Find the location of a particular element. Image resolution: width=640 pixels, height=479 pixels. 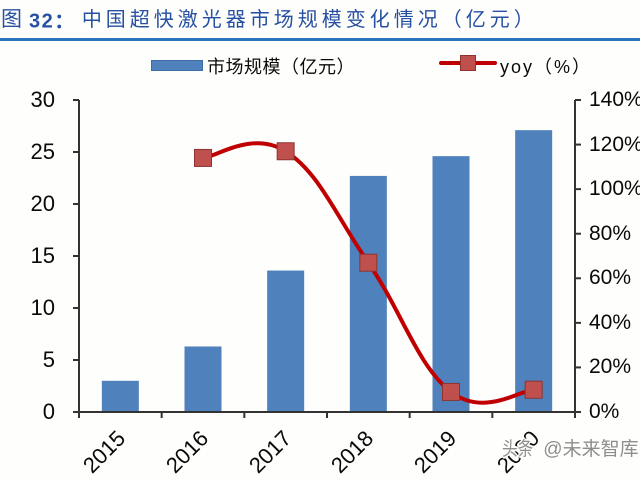

watermark: 头条 @未来智库 is located at coordinates (570, 449).